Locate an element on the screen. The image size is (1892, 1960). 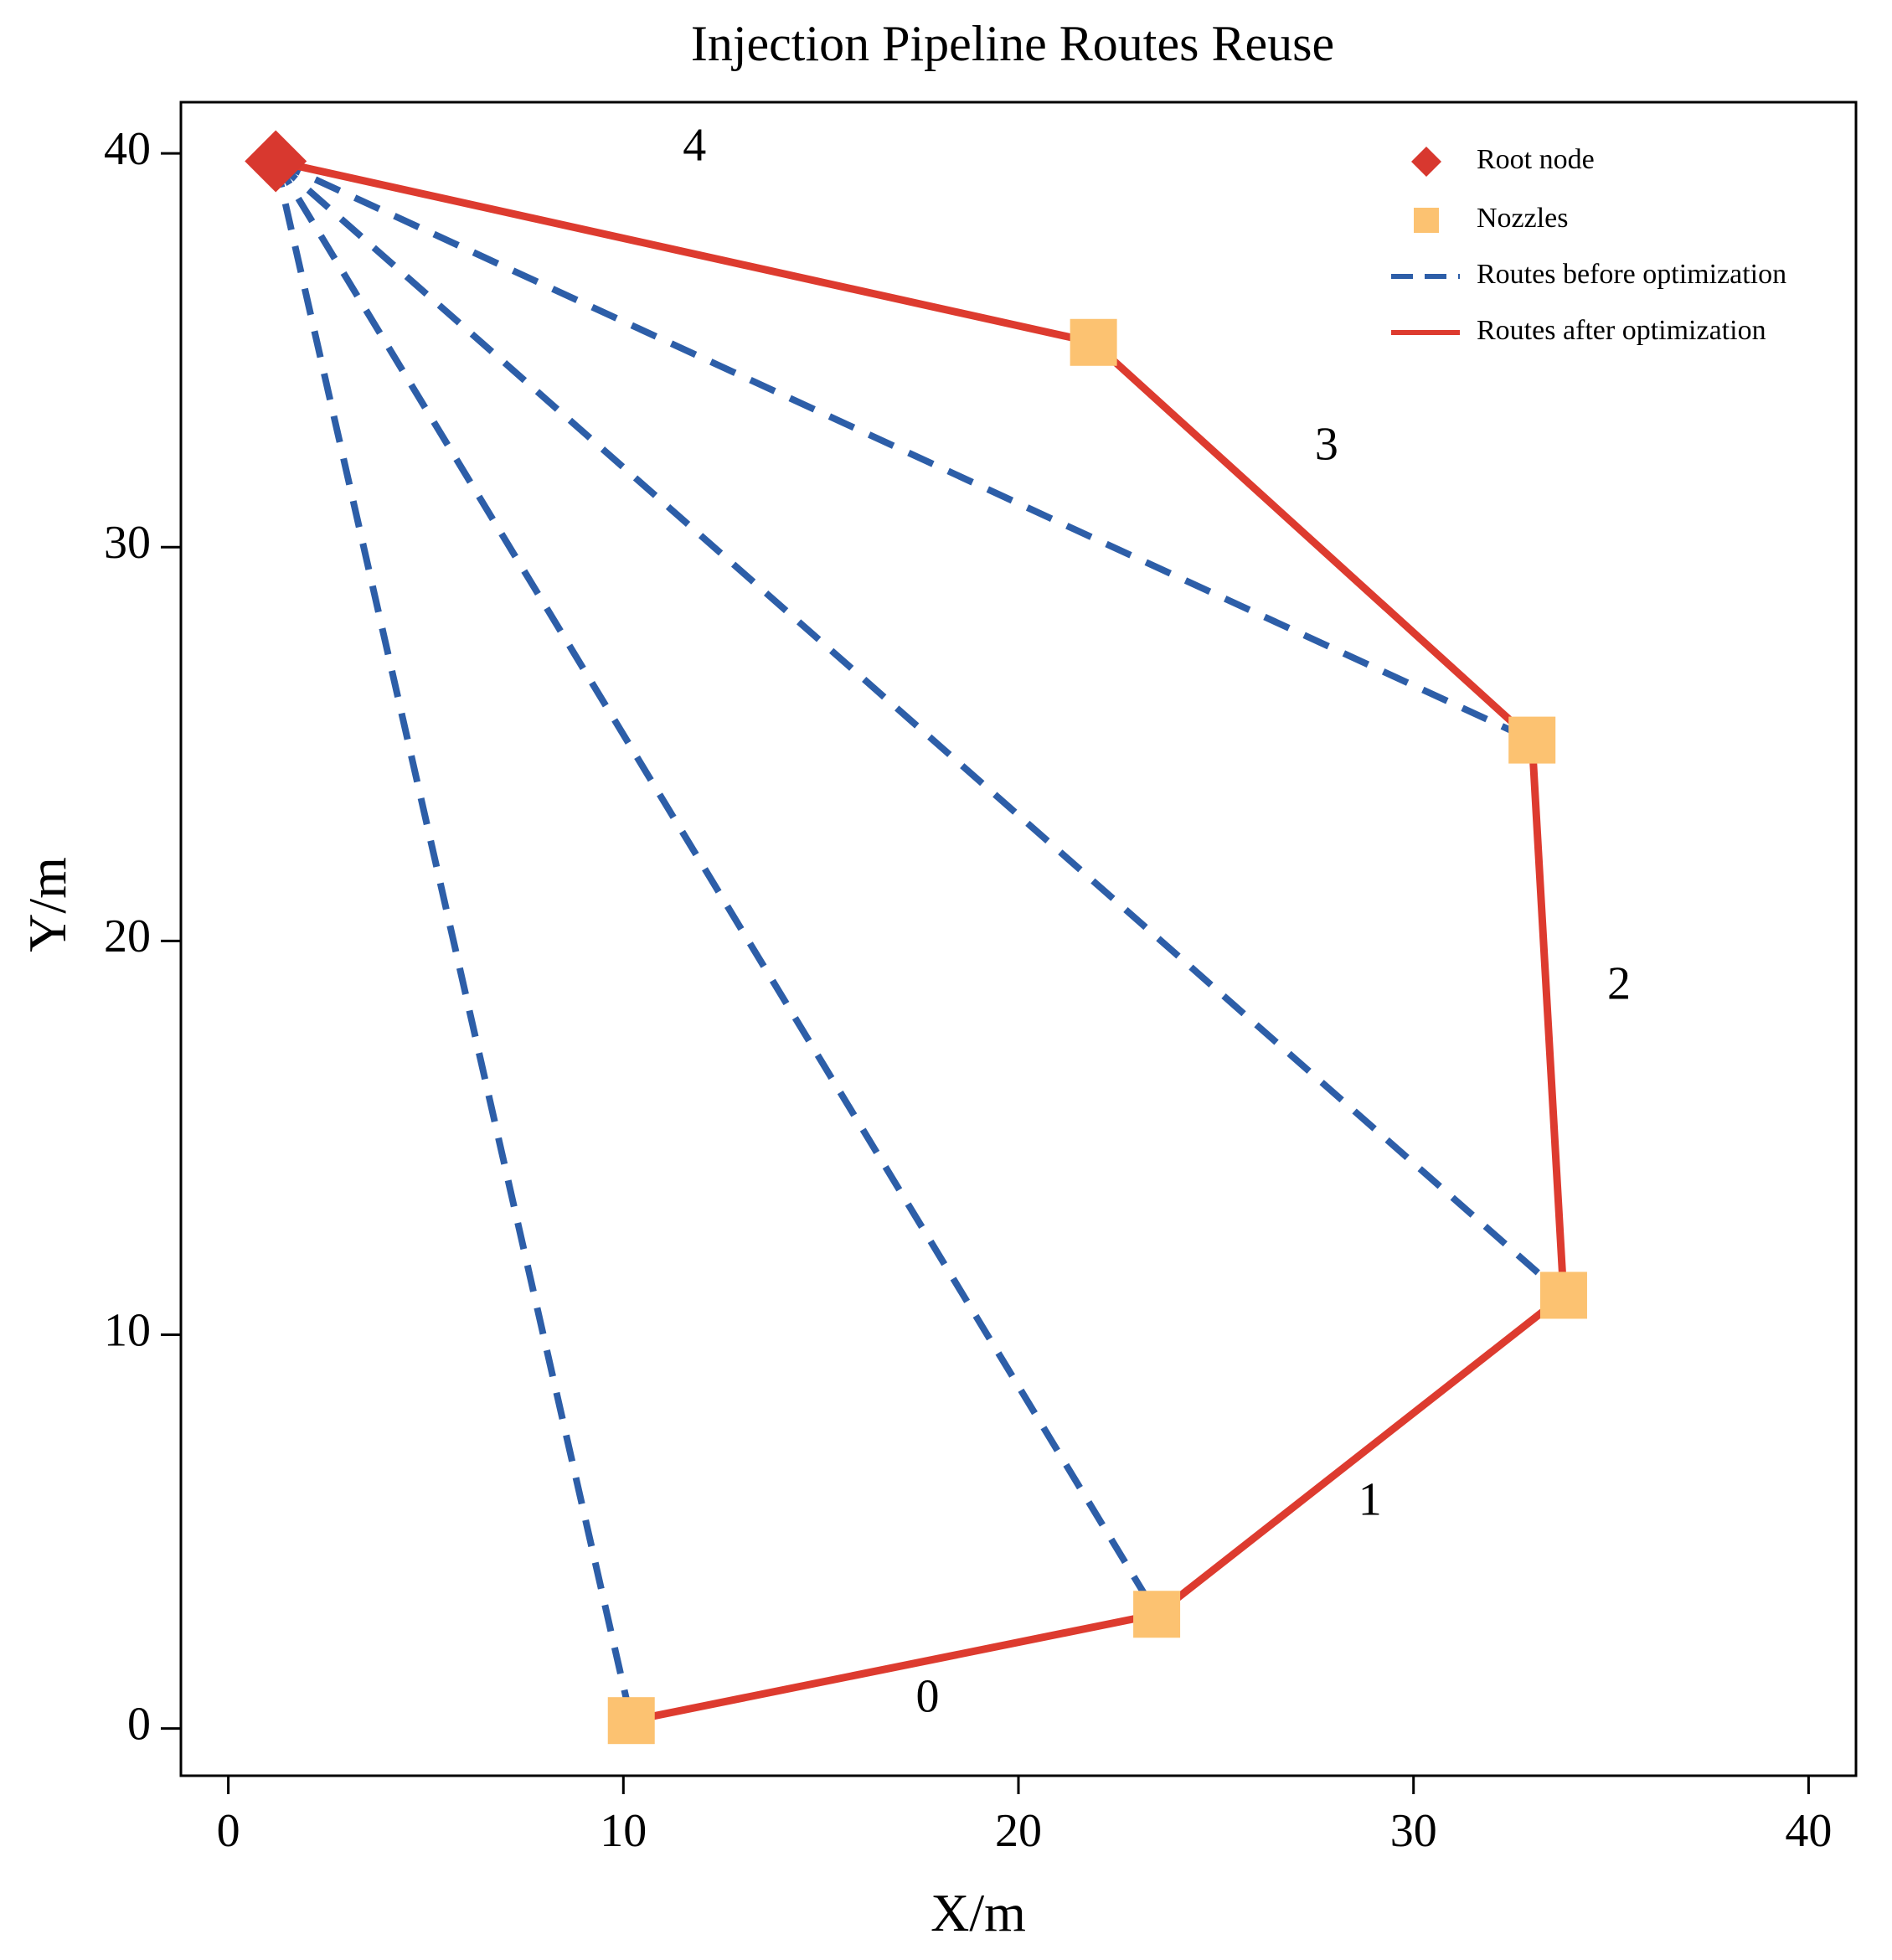
y-tick-label-2: 20 is located at coordinates (127, 936).